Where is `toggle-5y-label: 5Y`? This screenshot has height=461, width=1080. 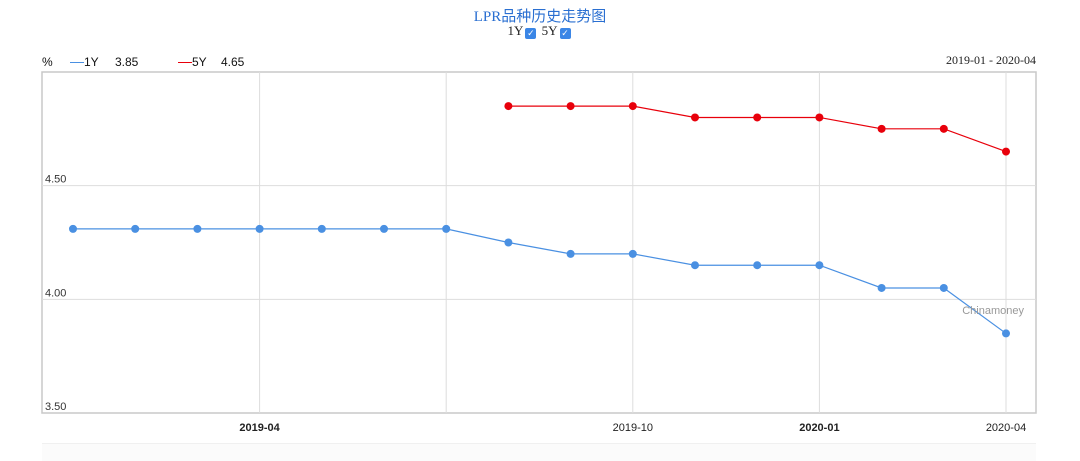
toggle-5y-label: 5Y is located at coordinates (549, 30).